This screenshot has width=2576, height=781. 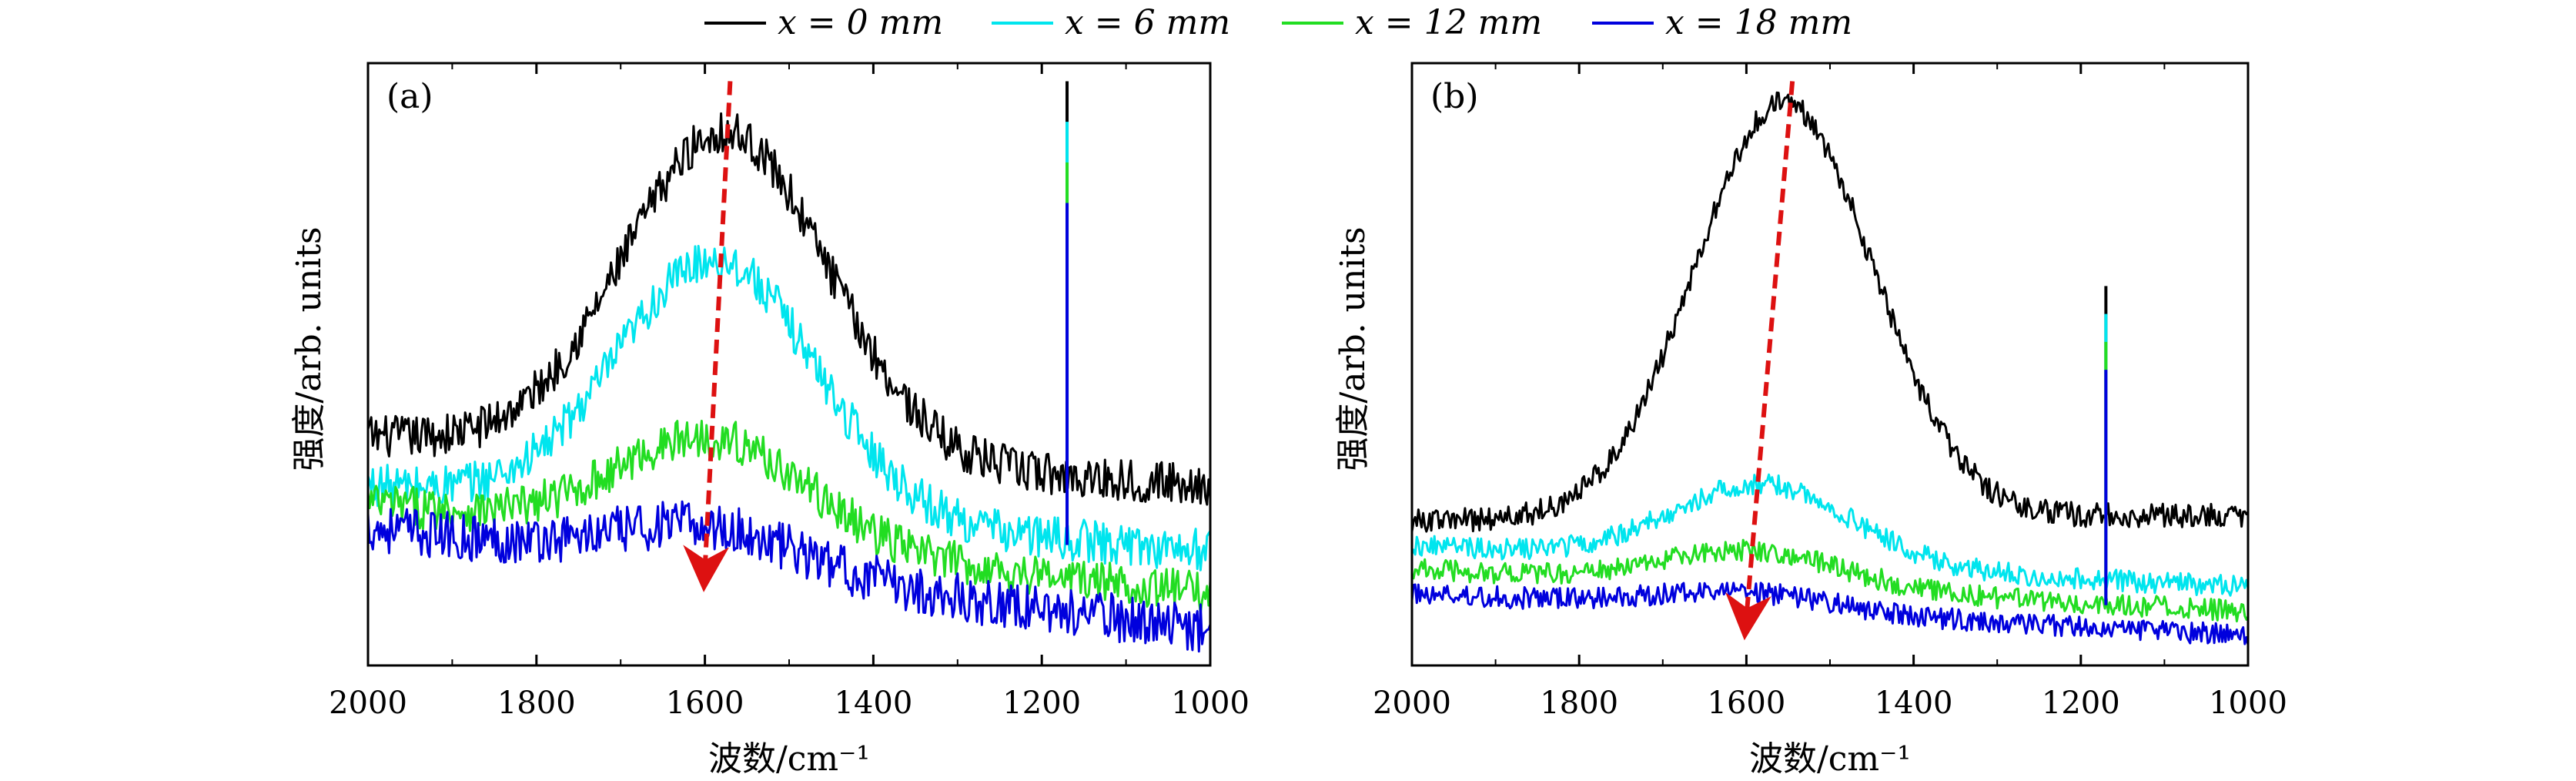 What do you see at coordinates (309, 349) in the screenshot?
I see `panel-a-y-axis-title: 强度/arb. units` at bounding box center [309, 349].